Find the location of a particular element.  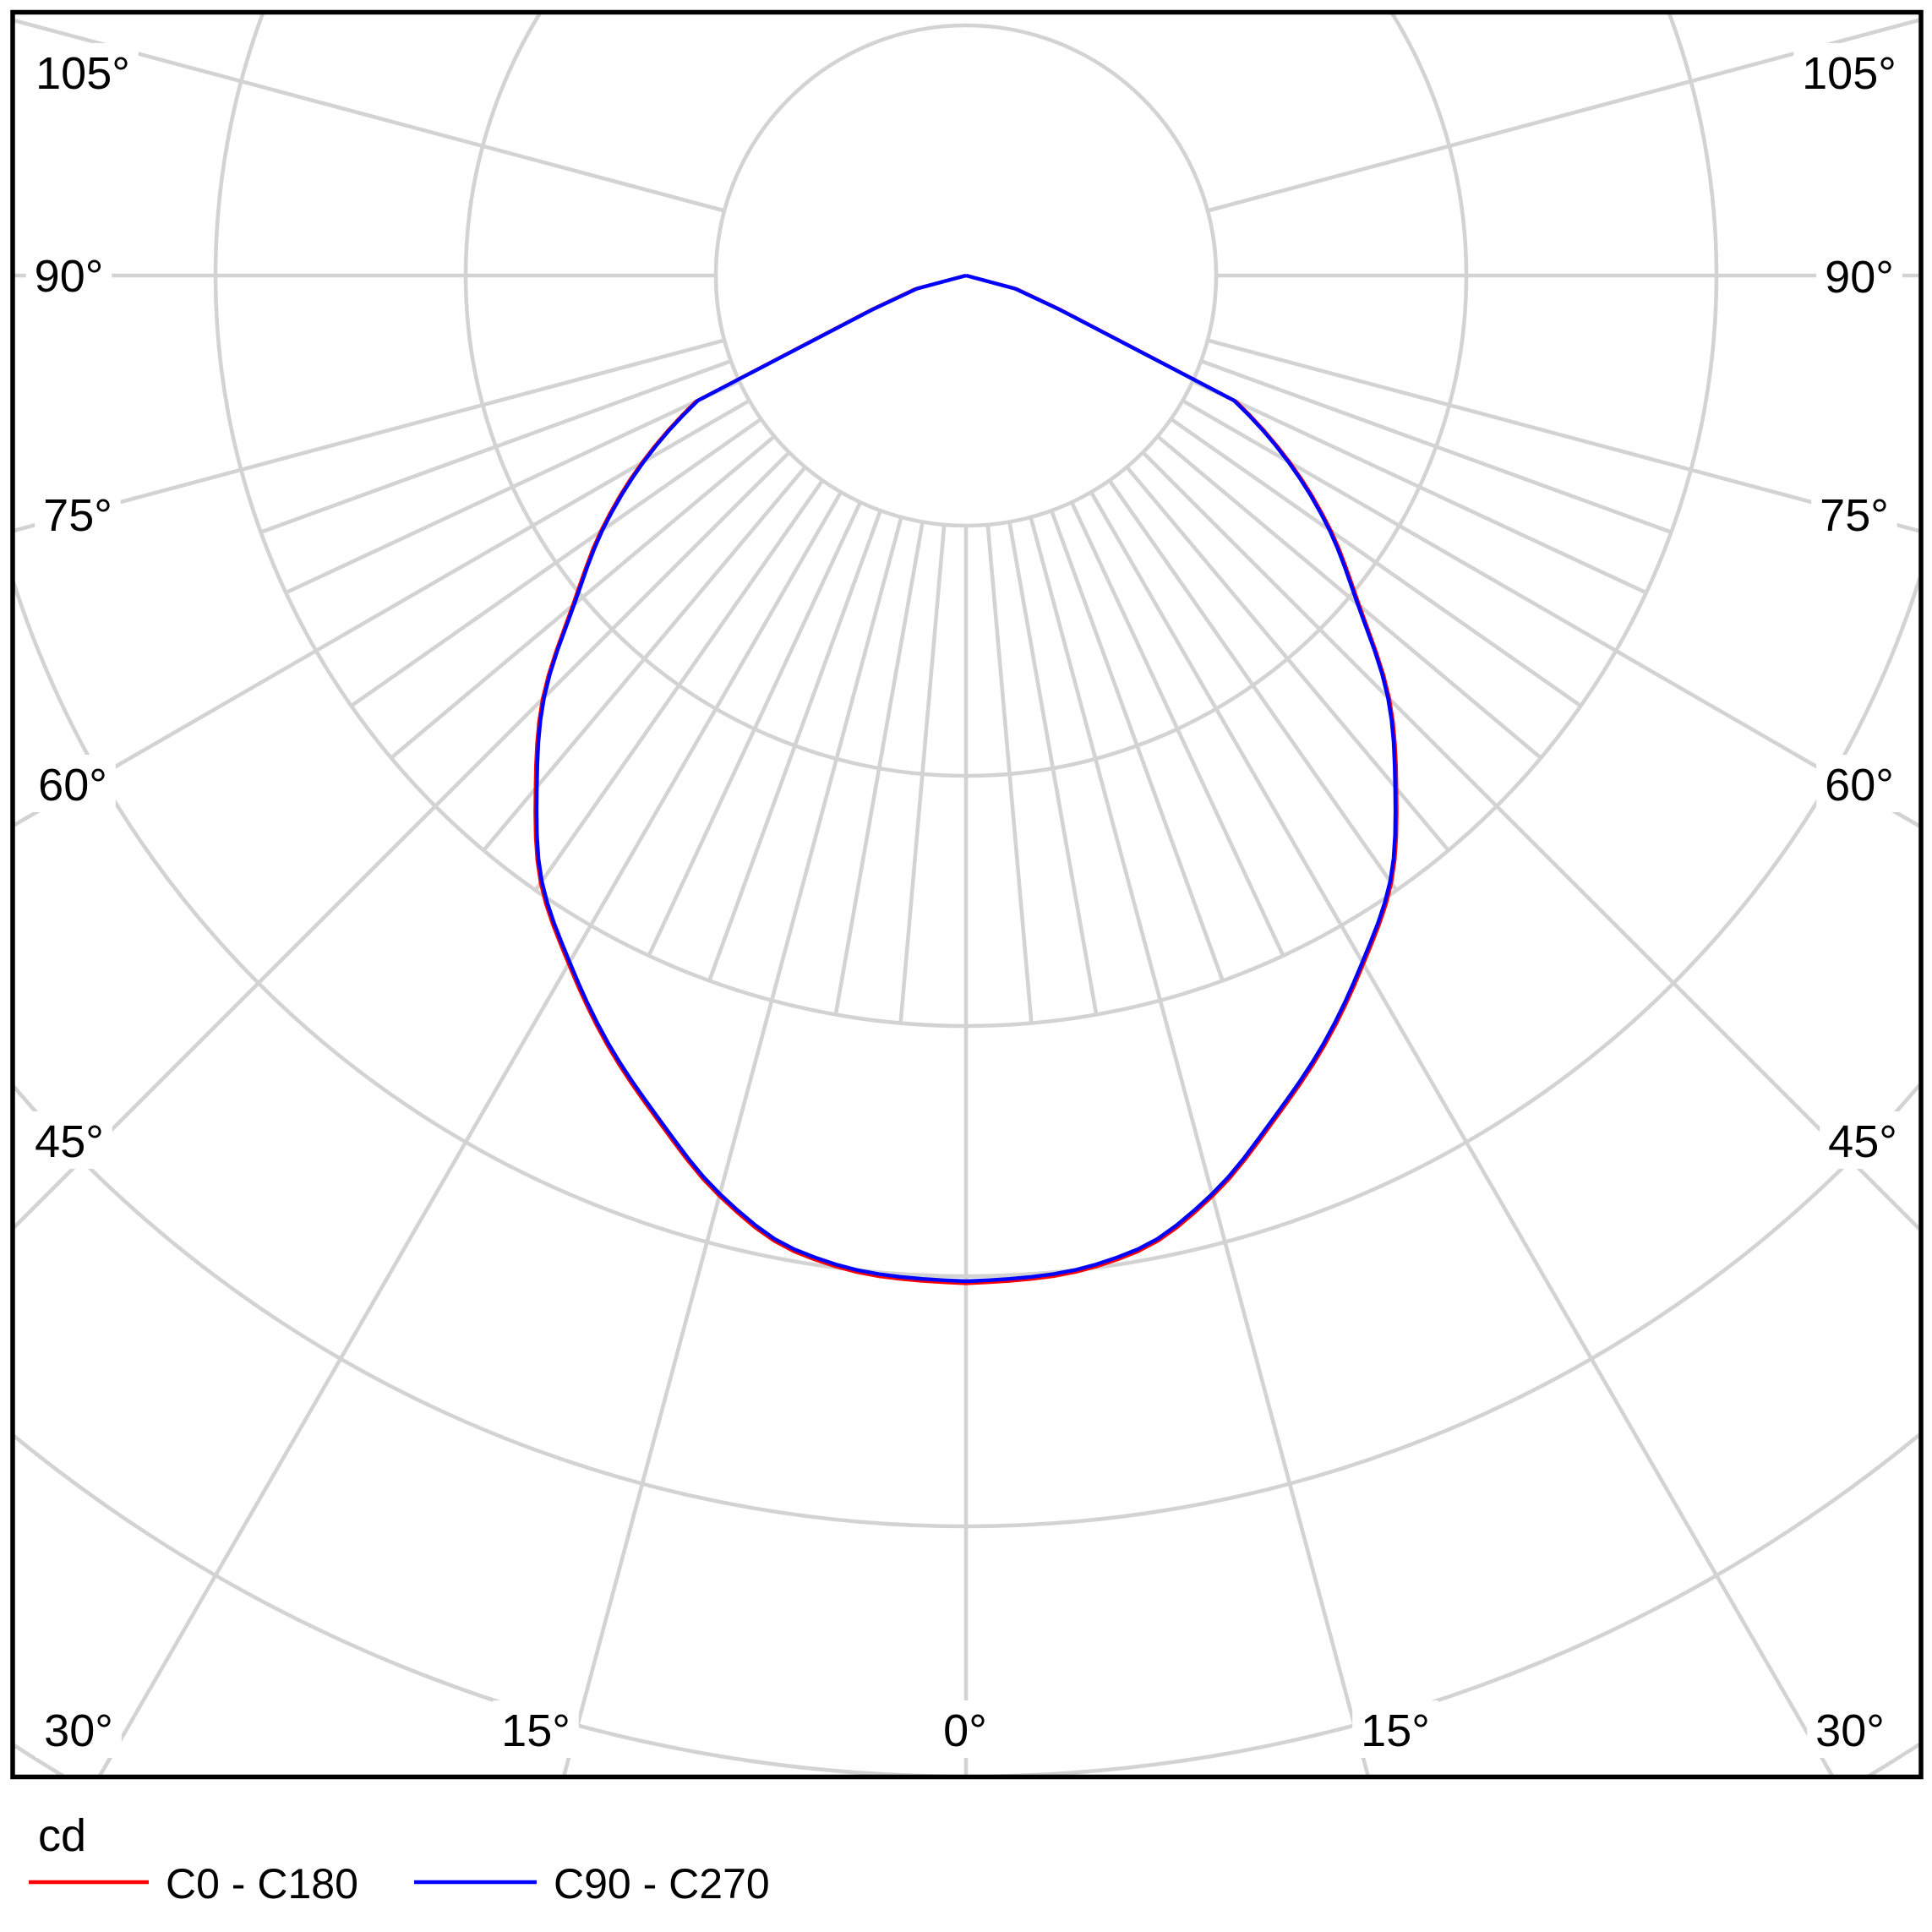

svg-text: C90 - C270 is located at coordinates (662, 1883).